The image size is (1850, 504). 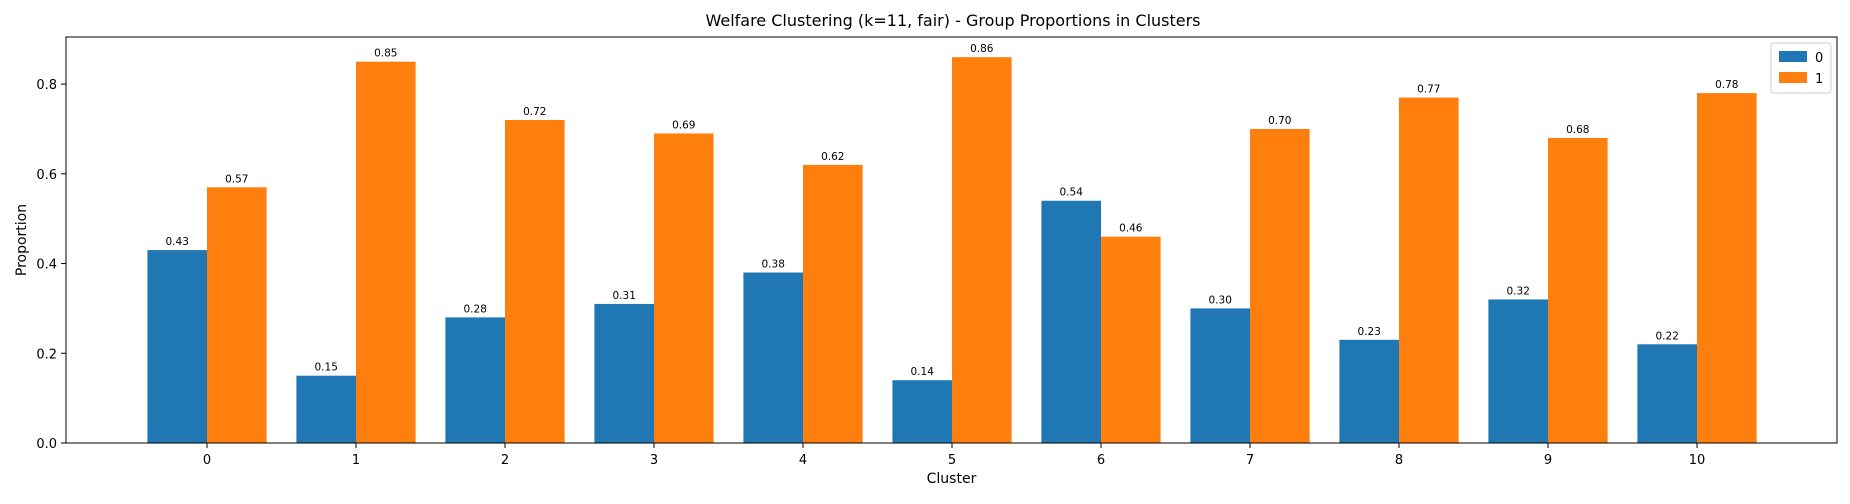 I want to click on y-axis-label: Proportion, so click(x=22, y=240).